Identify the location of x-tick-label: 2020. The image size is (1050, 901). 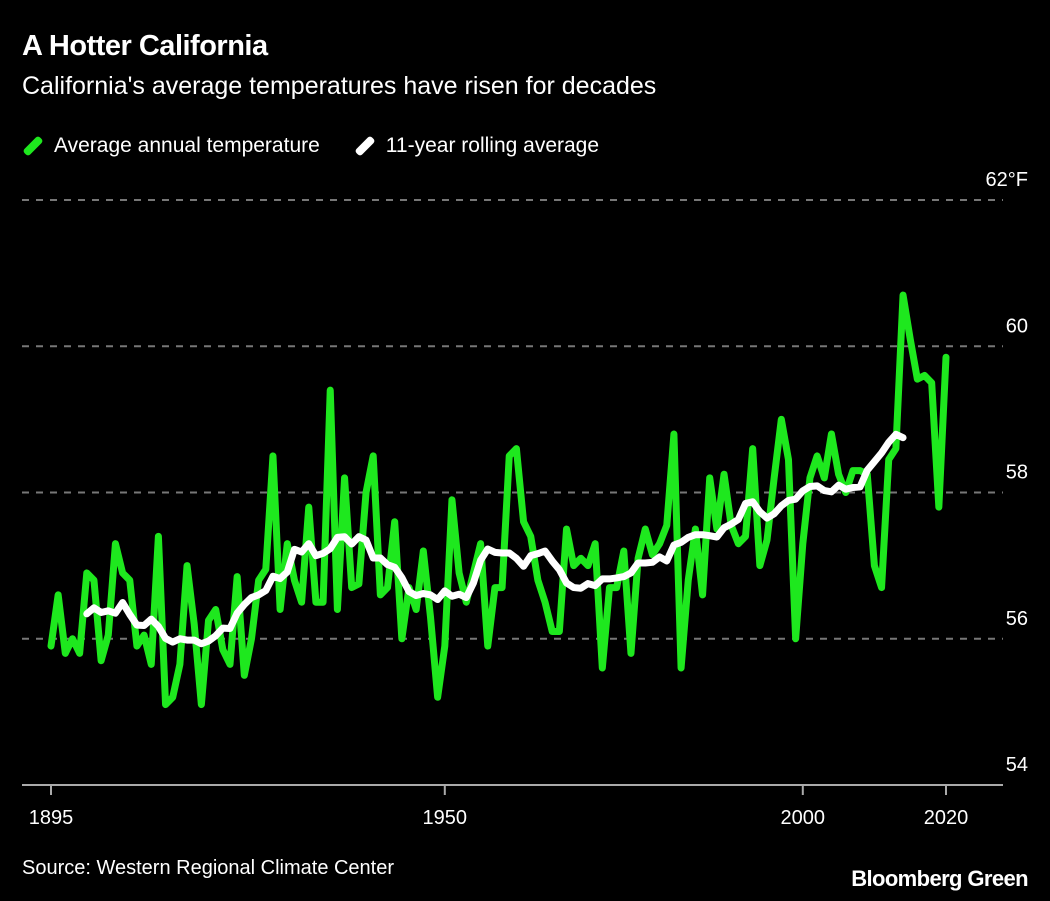
(946, 818).